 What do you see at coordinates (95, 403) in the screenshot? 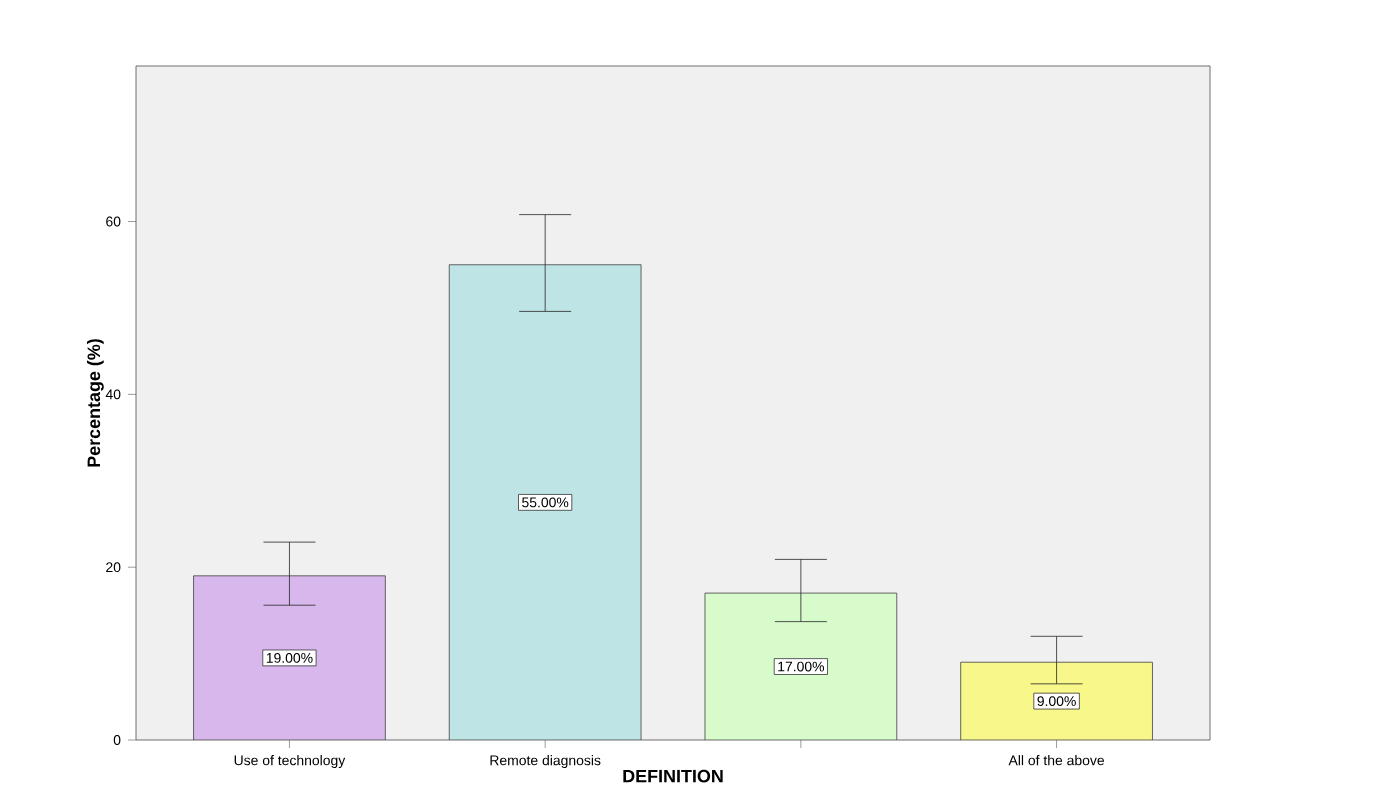
I see `y-axis-title: Percentage (%)` at bounding box center [95, 403].